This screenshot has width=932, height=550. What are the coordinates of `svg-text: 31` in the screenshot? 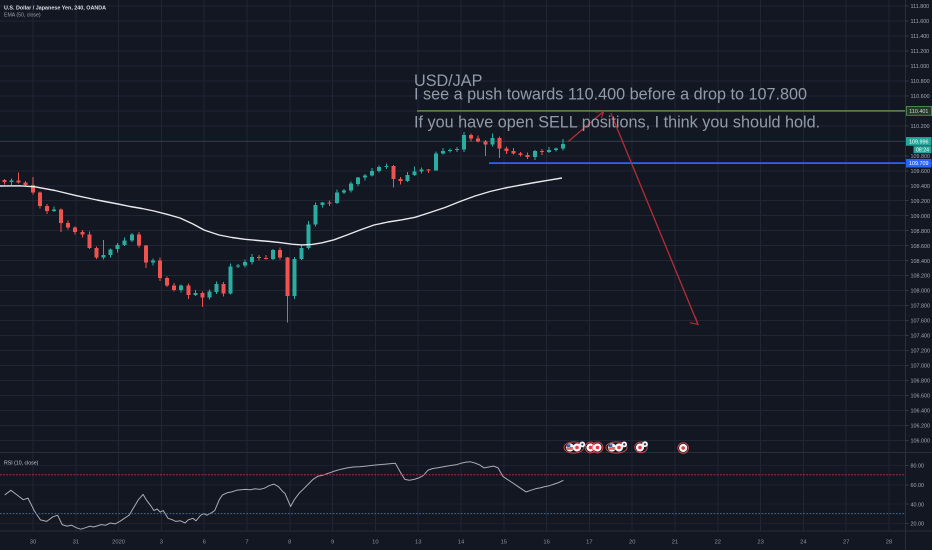 It's located at (76, 543).